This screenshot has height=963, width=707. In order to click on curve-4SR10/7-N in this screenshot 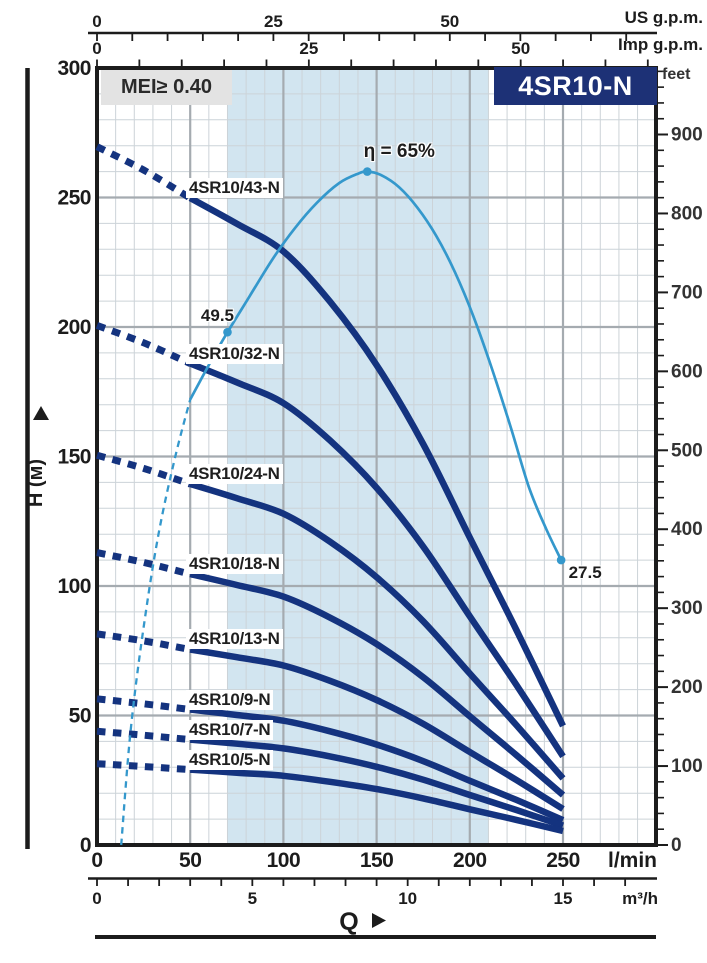, I will do `click(377, 782)`.